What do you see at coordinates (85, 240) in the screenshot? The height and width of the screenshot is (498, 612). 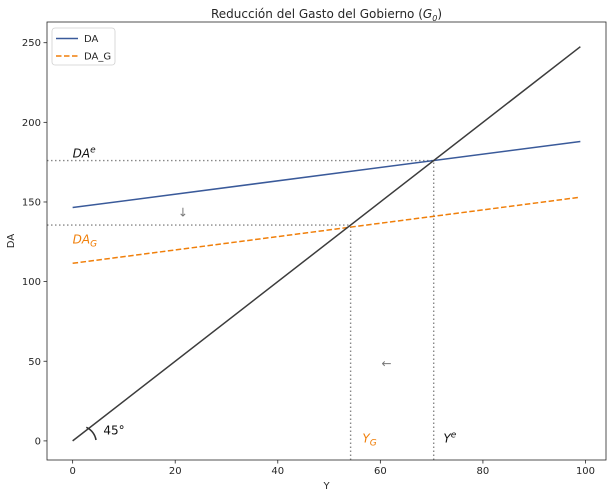 I see `annotation-da-g: DAG` at bounding box center [85, 240].